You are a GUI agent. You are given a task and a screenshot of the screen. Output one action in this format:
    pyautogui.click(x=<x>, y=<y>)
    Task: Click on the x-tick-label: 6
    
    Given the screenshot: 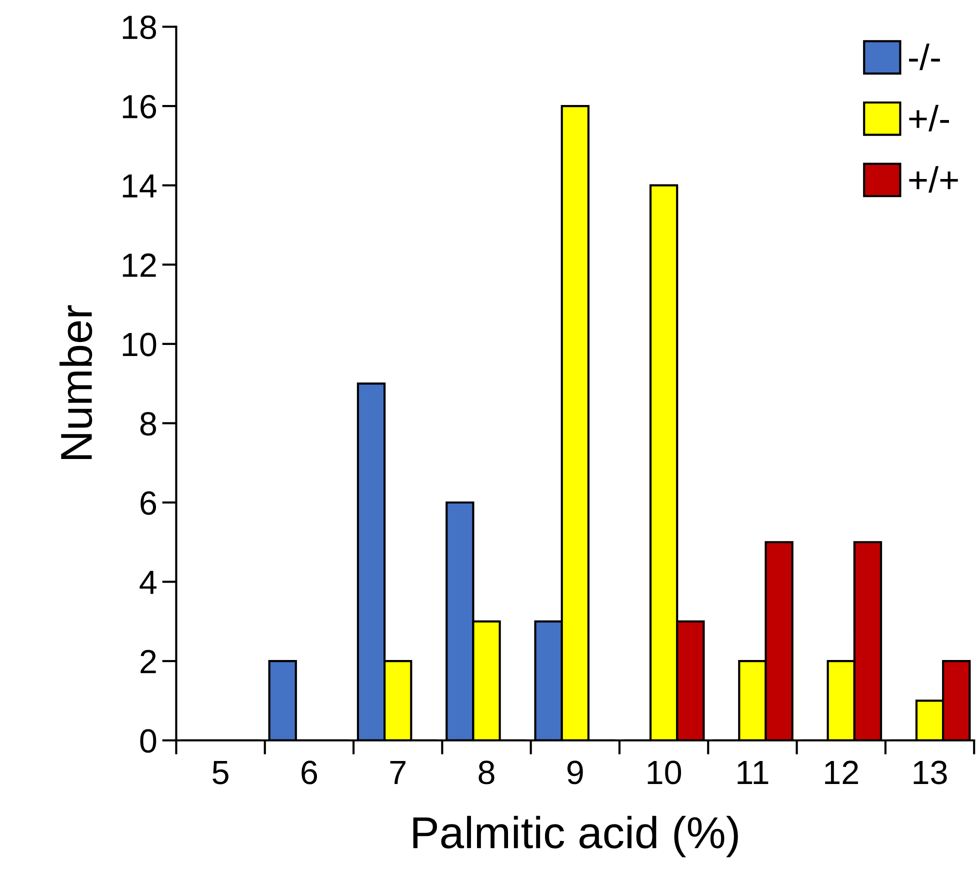 What is the action you would take?
    pyautogui.click(x=310, y=772)
    